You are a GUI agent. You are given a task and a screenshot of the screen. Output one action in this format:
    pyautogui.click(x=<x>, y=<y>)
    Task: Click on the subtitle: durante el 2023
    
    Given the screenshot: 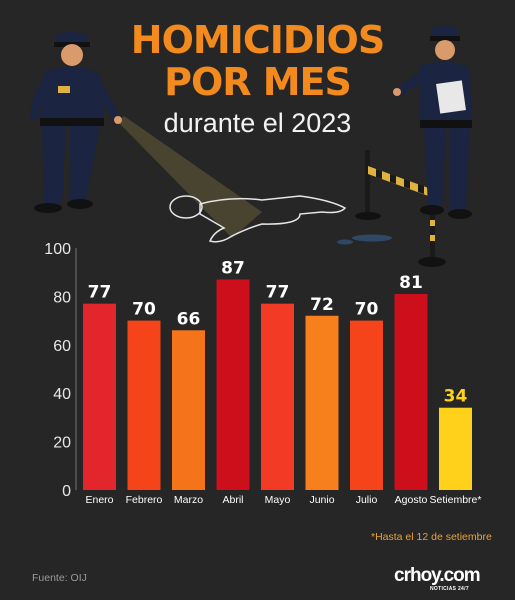 What is the action you would take?
    pyautogui.click(x=257, y=123)
    